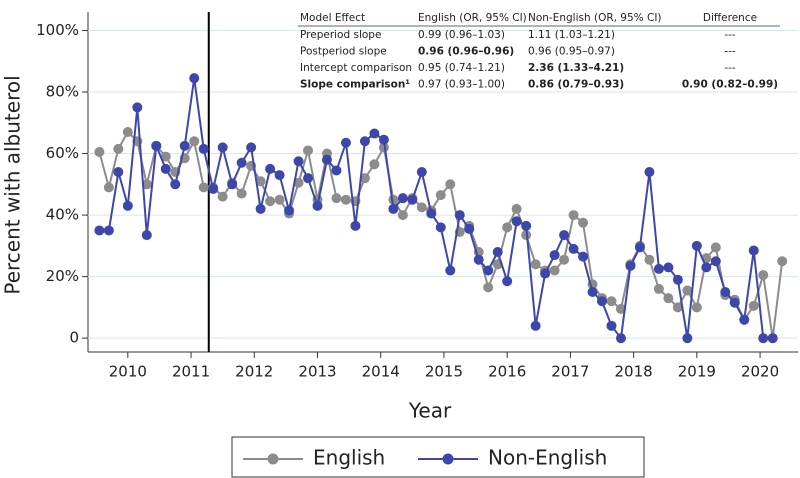 The height and width of the screenshot is (478, 800). What do you see at coordinates (62, 153) in the screenshot?
I see `y-tick-label: 60%` at bounding box center [62, 153].